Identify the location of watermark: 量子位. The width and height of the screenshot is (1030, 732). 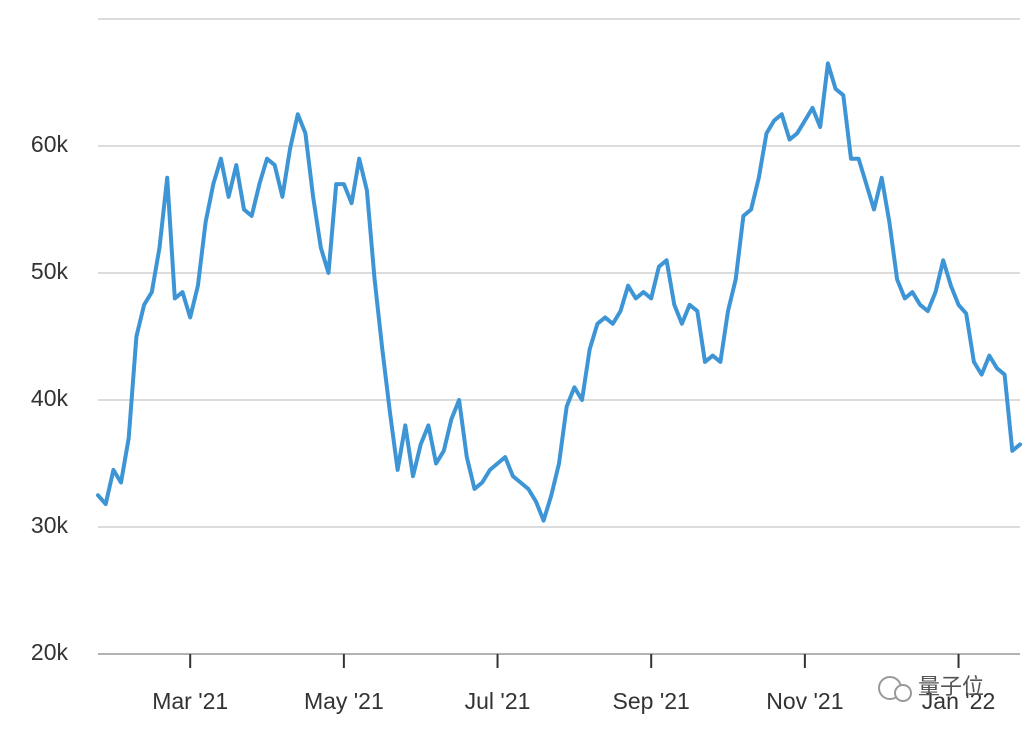
(931, 688).